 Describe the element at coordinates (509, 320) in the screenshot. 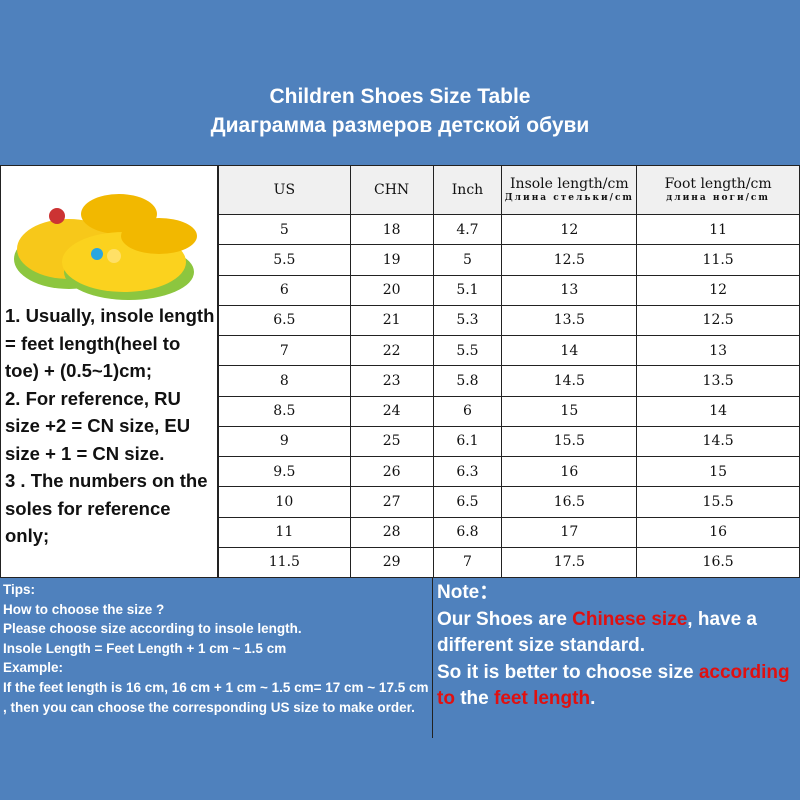

I see `table-row: 6.5 21 5.3 13.5 12.5` at that location.